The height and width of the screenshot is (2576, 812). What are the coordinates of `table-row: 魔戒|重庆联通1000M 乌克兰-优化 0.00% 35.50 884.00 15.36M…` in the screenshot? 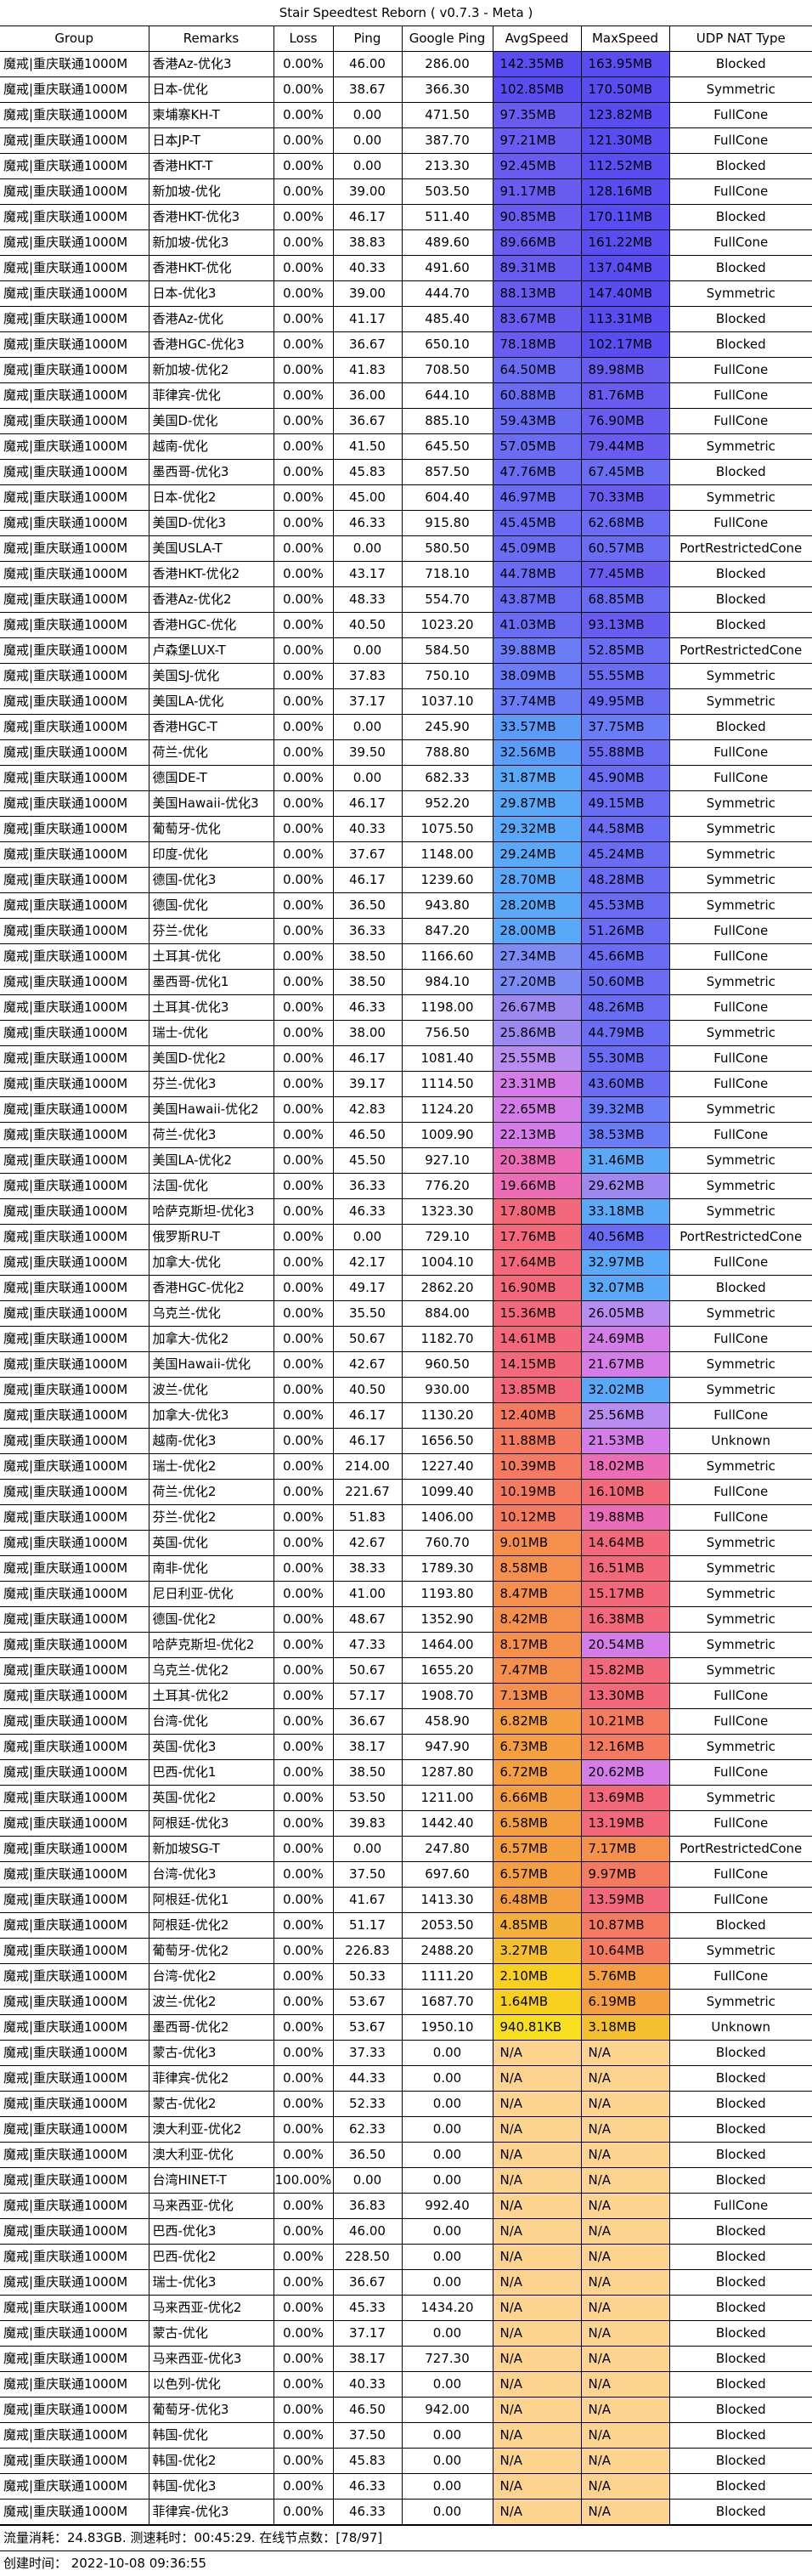 It's located at (406, 1313).